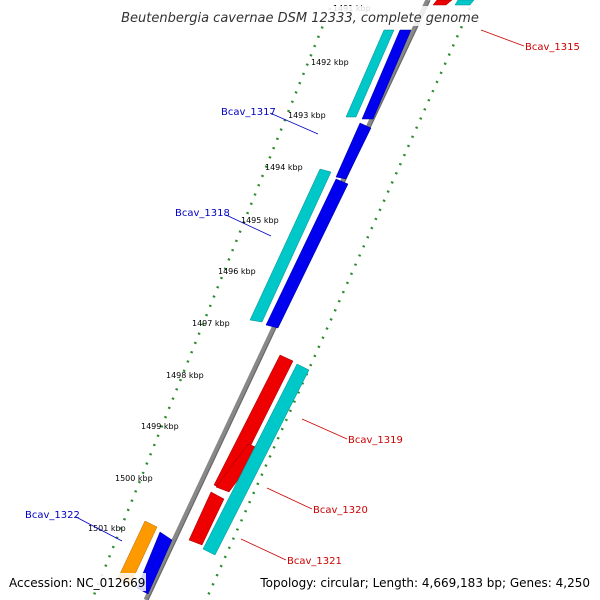 This screenshot has width=600, height=600. What do you see at coordinates (260, 220) in the screenshot?
I see `scale-tick-label: 1495 kbp` at bounding box center [260, 220].